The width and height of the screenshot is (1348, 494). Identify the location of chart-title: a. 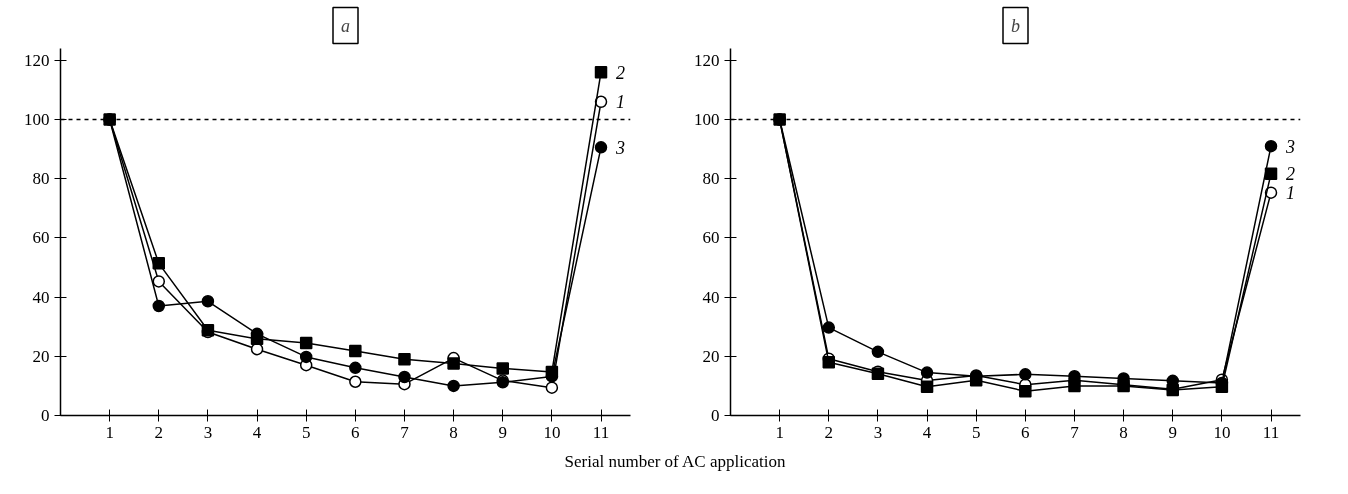
(345, 25).